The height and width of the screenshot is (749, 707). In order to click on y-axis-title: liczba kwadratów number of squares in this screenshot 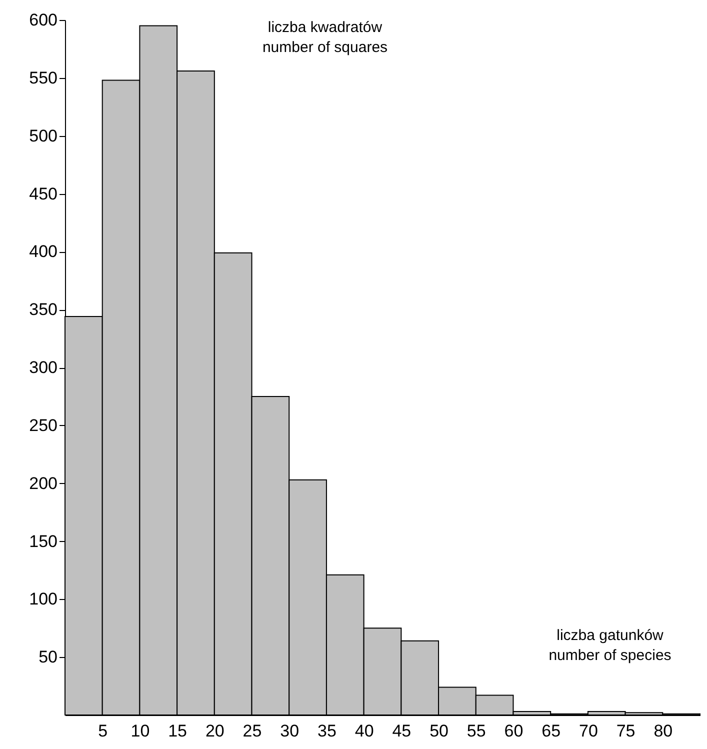, I will do `click(325, 37)`.